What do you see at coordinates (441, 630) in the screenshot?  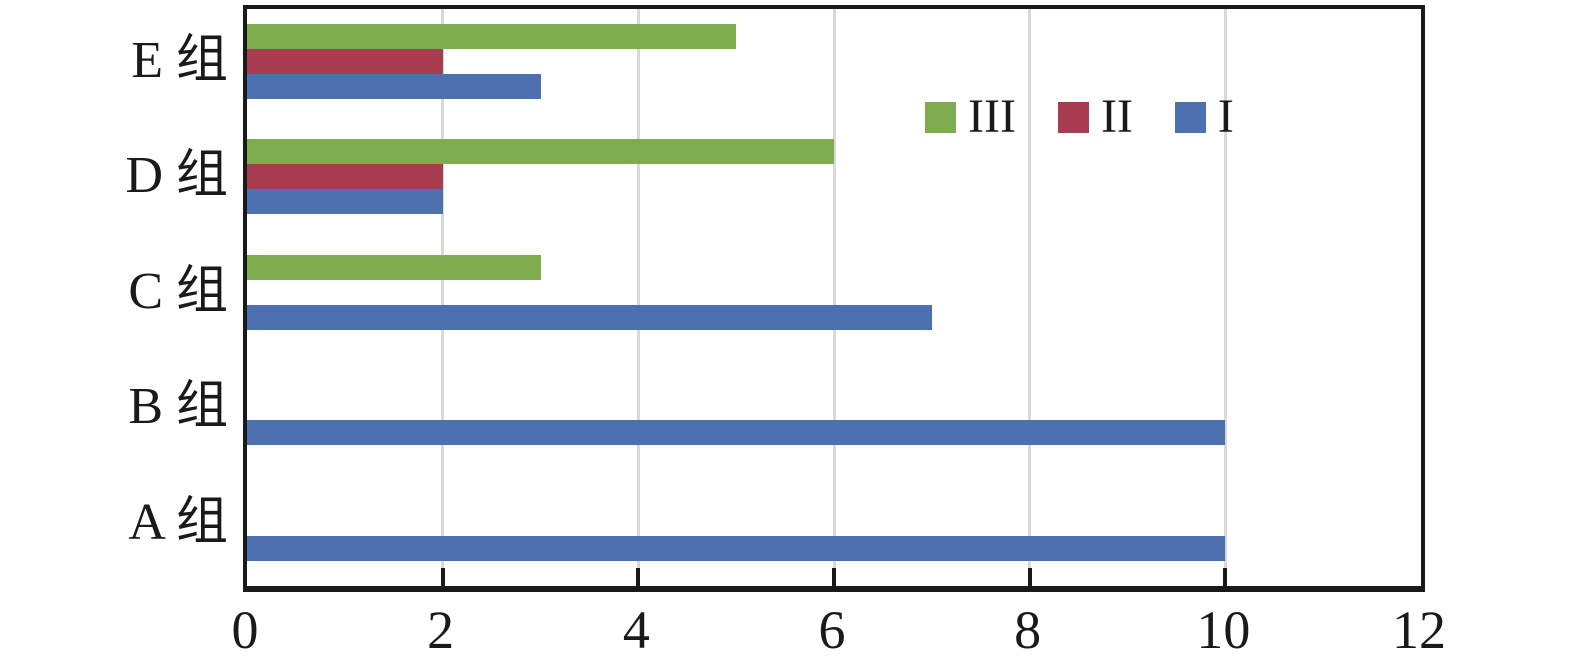 I see `x-tick-label-2: 2` at bounding box center [441, 630].